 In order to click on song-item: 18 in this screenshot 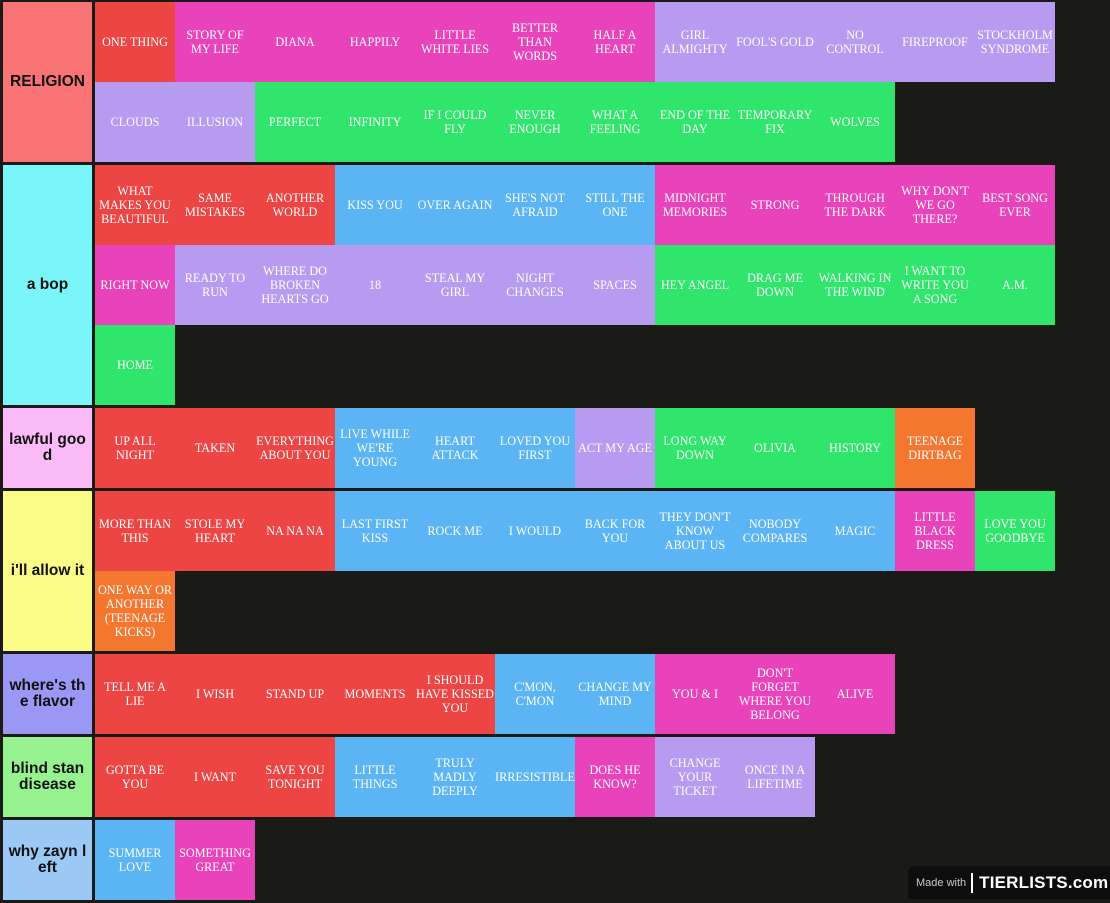, I will do `click(375, 285)`.